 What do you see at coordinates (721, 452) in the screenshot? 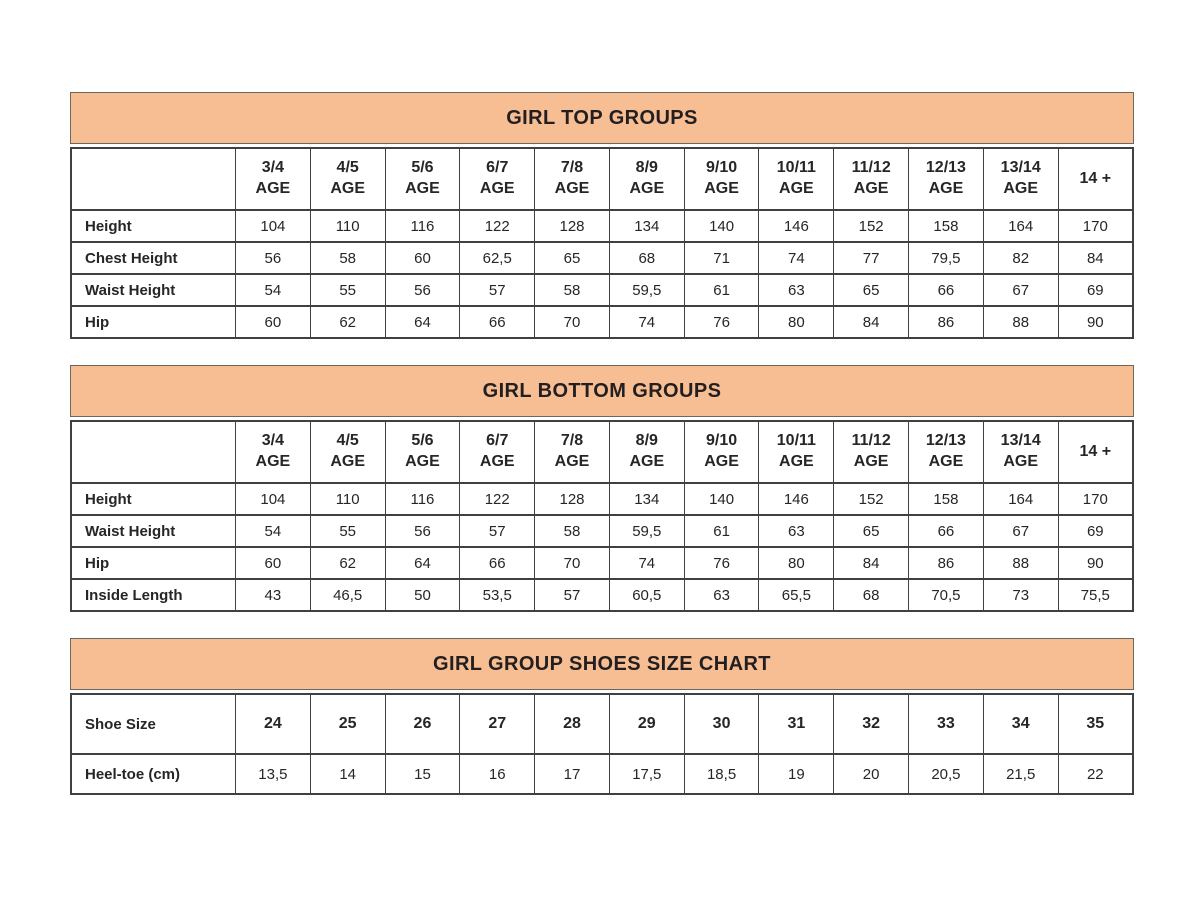
I see `column-header-cell: 9/10 AGE` at bounding box center [721, 452].